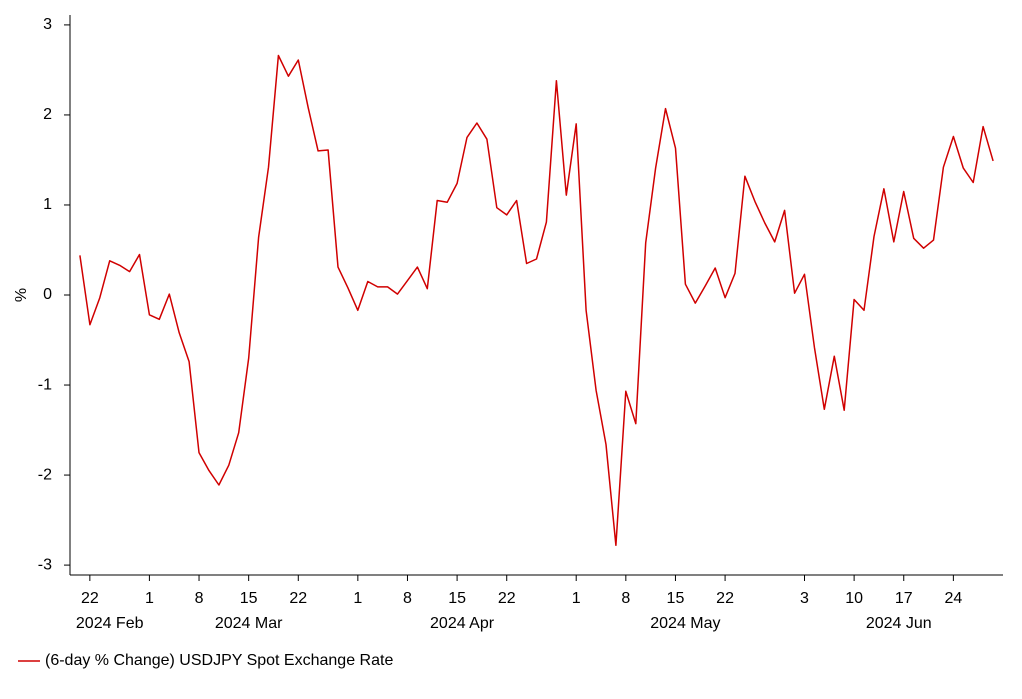 The width and height of the screenshot is (1022, 699). What do you see at coordinates (110, 623) in the screenshot?
I see `month-label: 2024 Feb` at bounding box center [110, 623].